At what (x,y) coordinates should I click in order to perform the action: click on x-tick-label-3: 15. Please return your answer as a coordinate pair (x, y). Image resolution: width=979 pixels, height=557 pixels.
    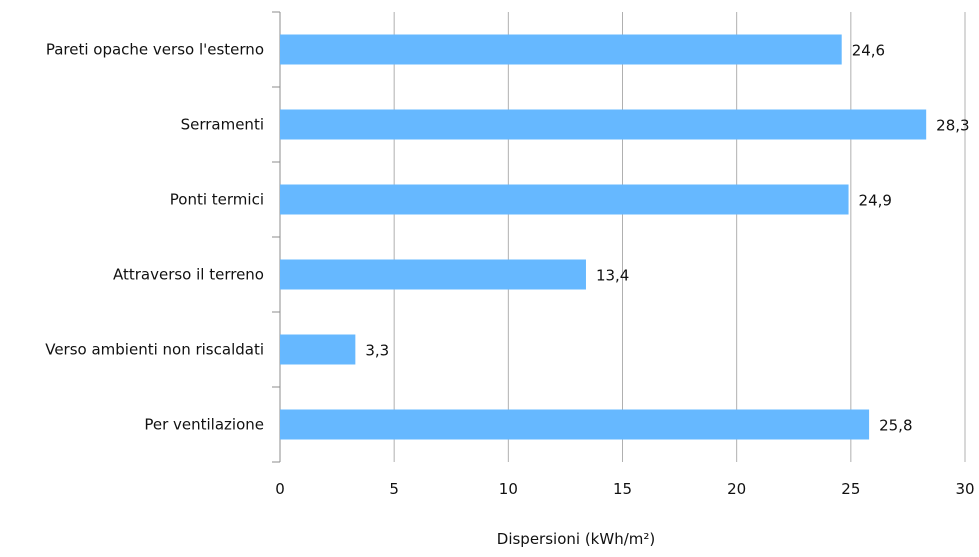
    Looking at the image, I should click on (622, 489).